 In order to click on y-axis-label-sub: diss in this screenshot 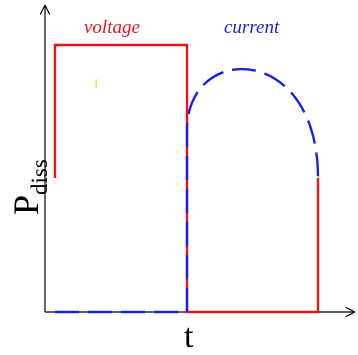, I will do `click(39, 177)`.